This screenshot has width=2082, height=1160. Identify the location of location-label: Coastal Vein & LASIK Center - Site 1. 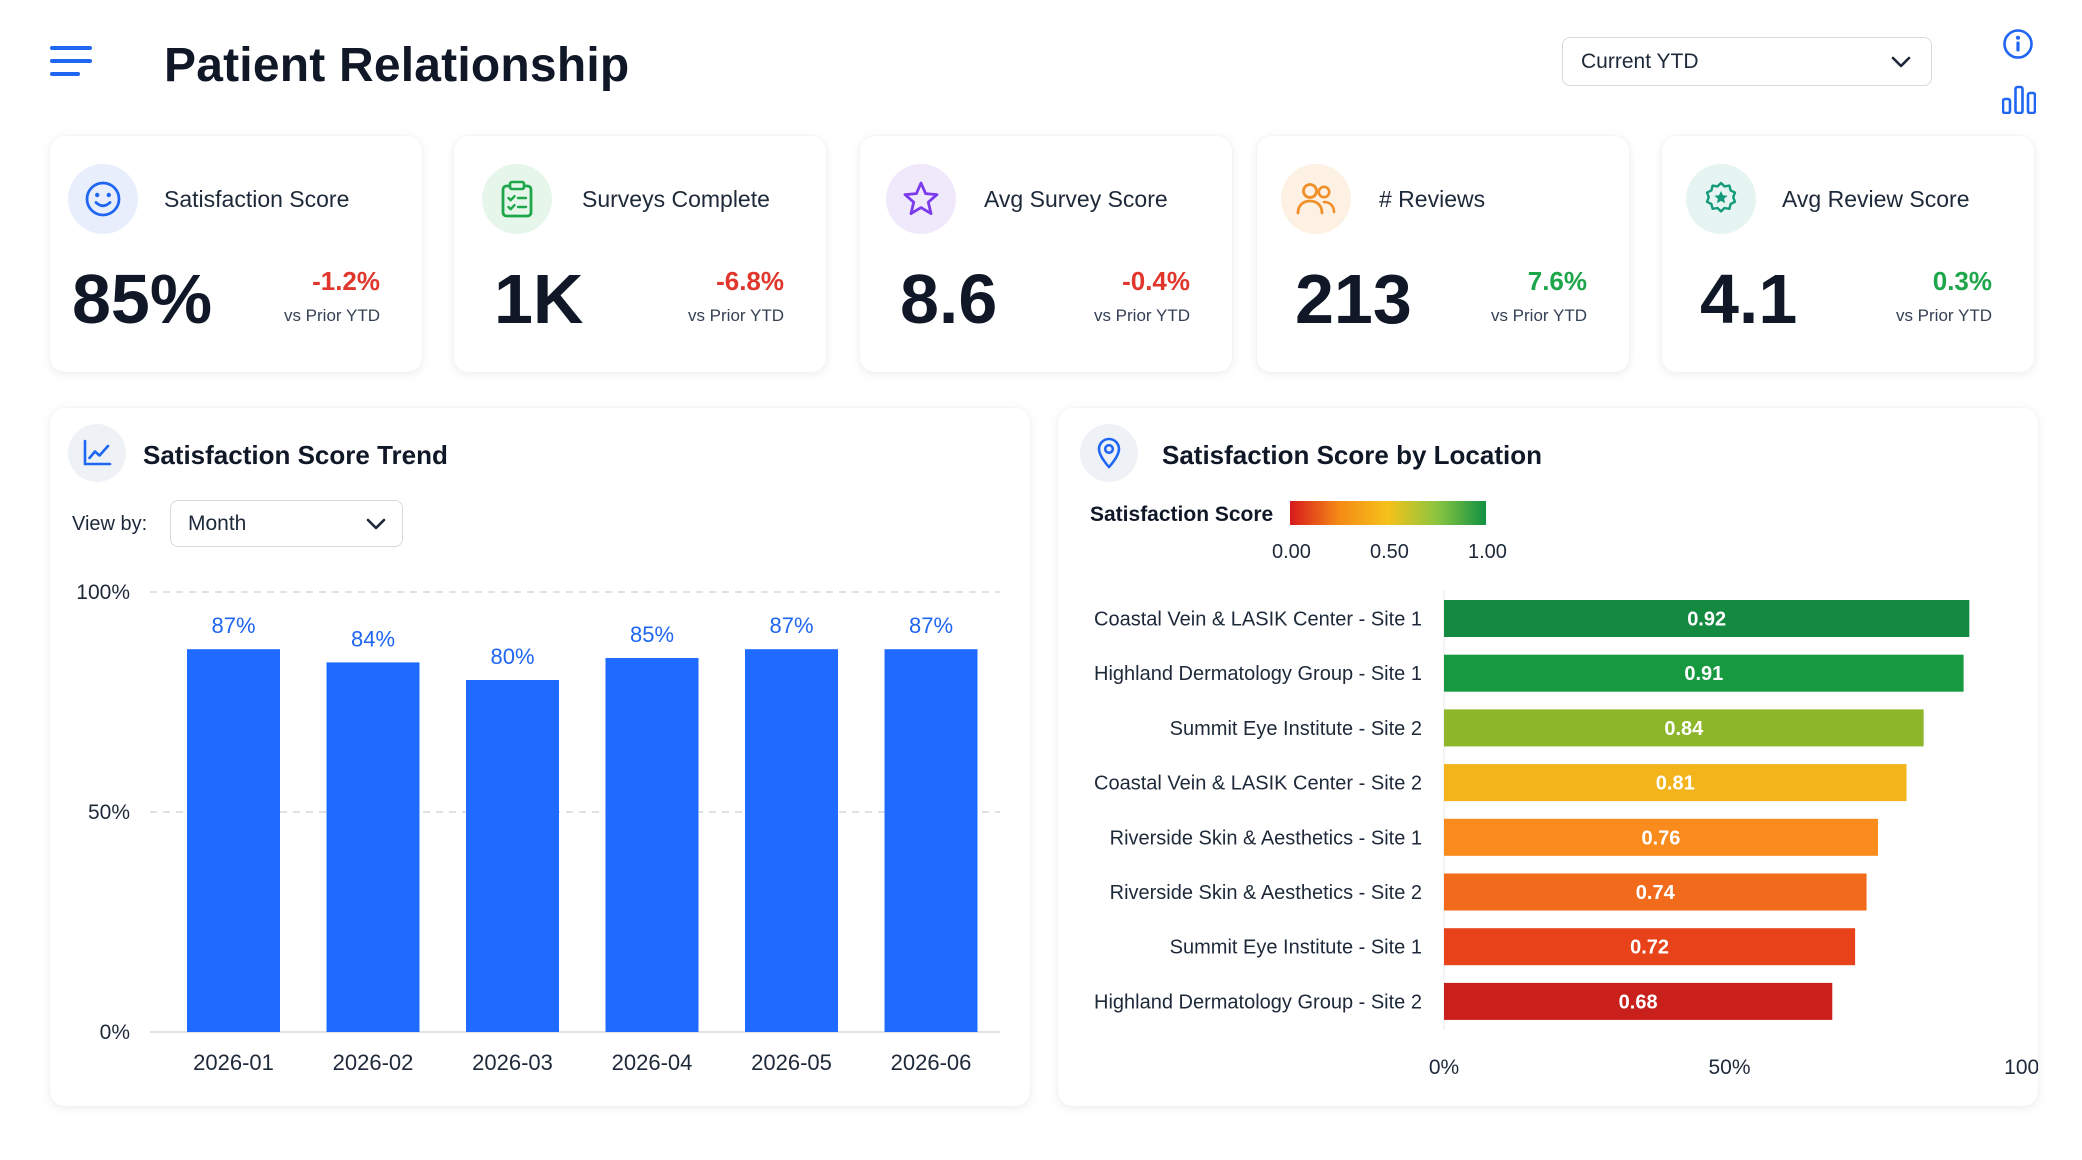
(1258, 620).